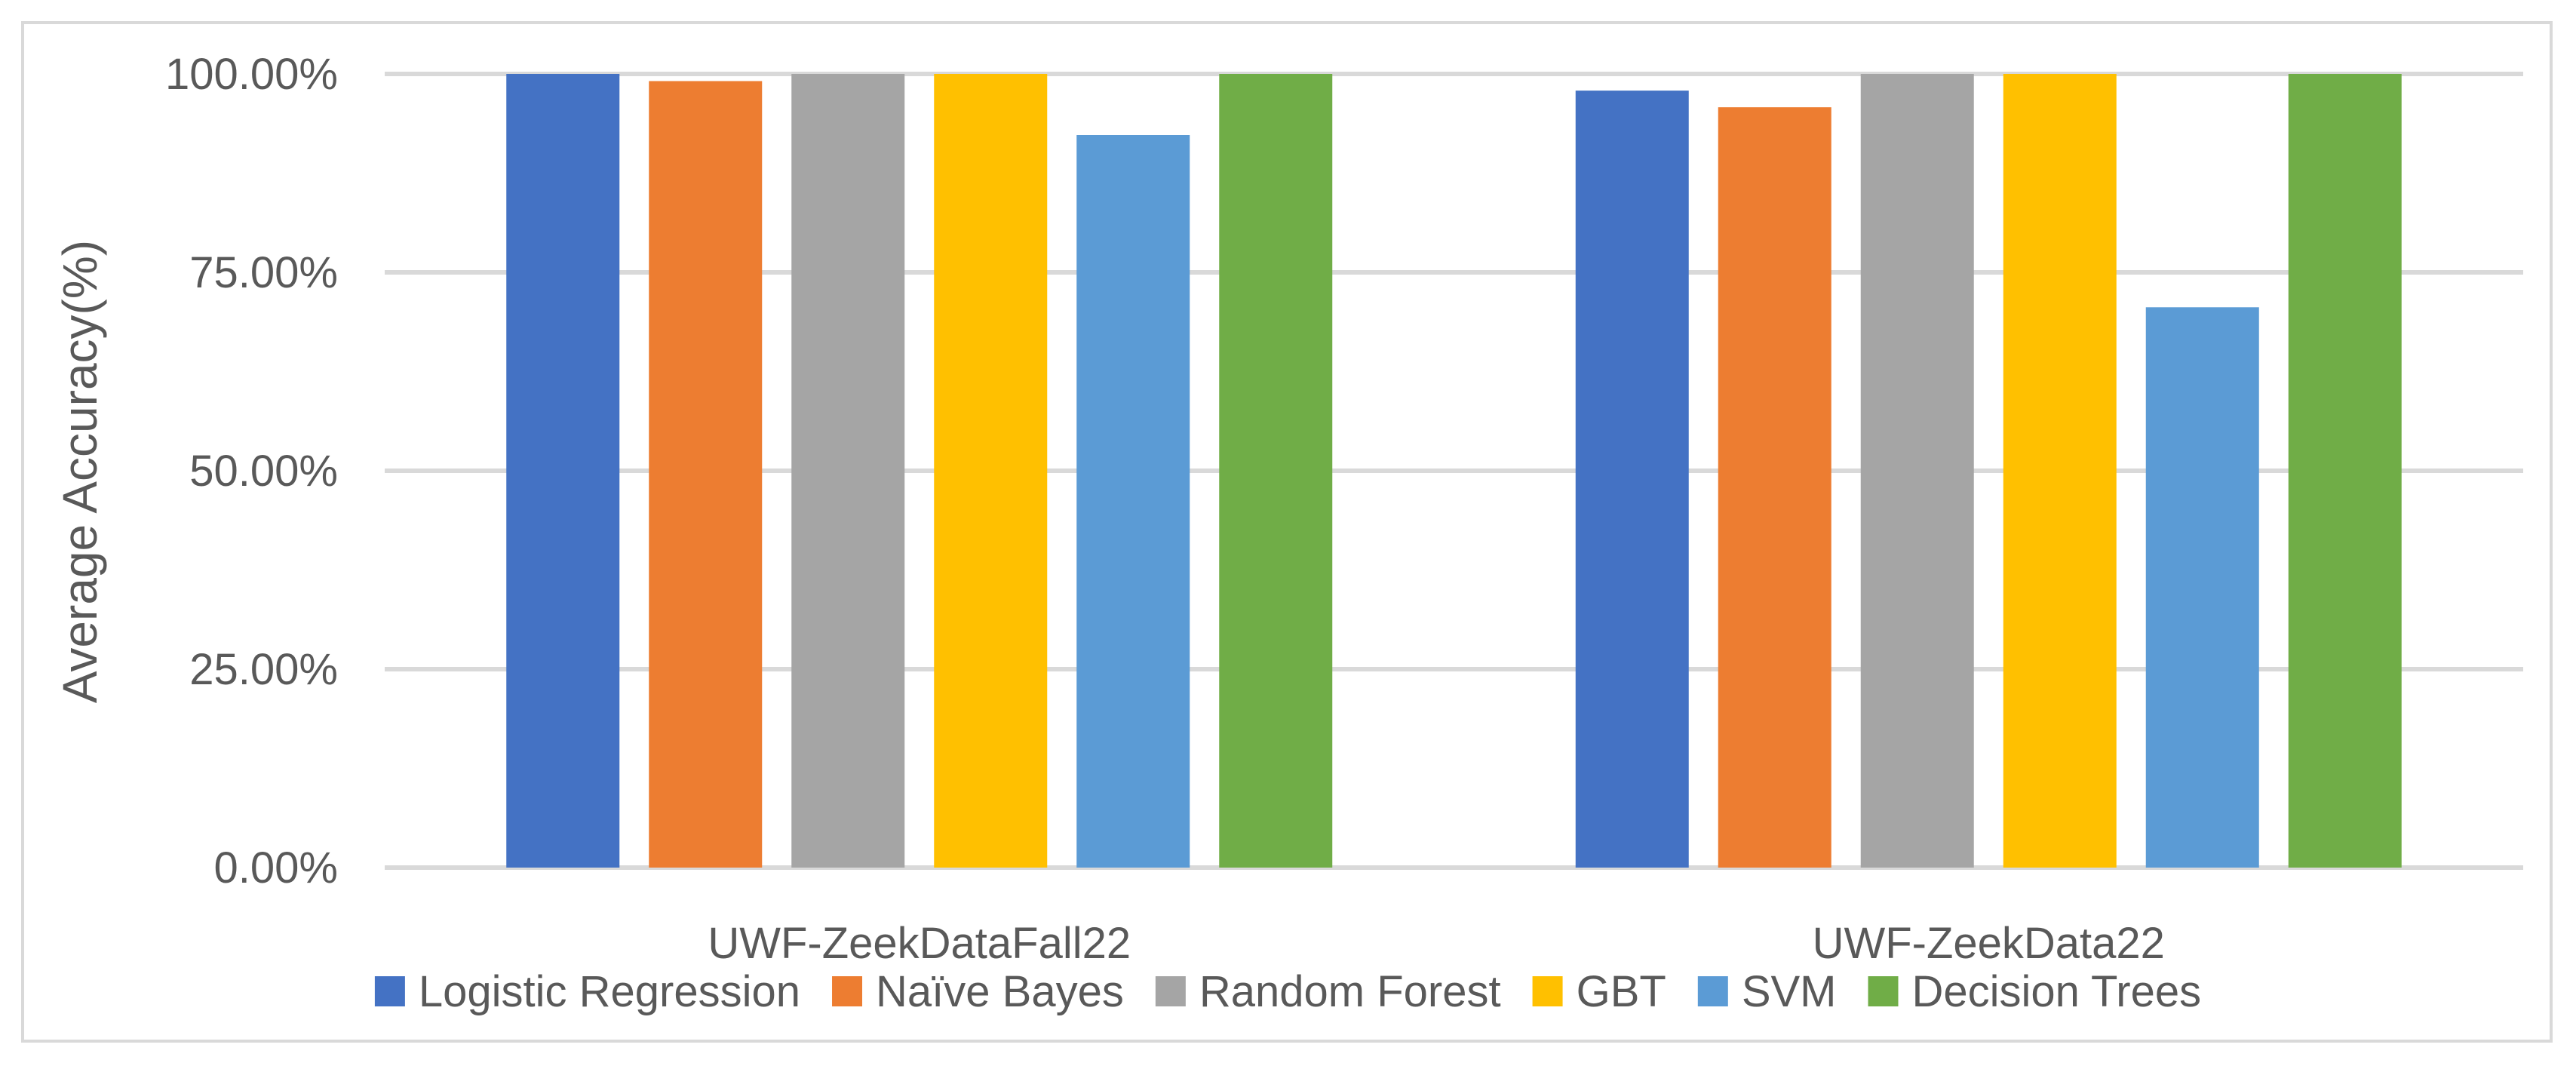  I want to click on y-axis-ticks: 0.00% 25.00% 50.00% 75.00% 100.00%, so click(251, 471).